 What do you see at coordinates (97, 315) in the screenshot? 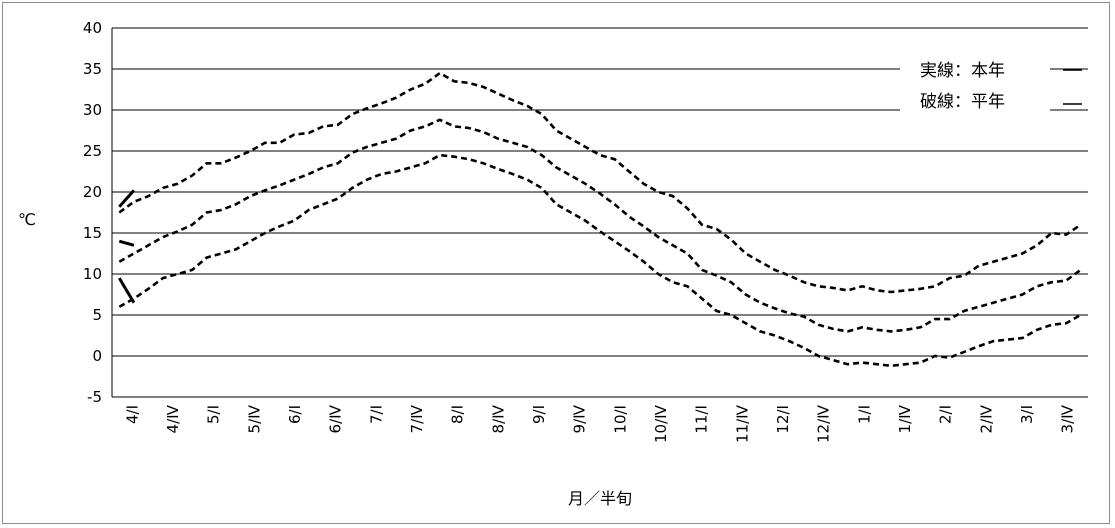
I see `y-tick-label: 5` at bounding box center [97, 315].